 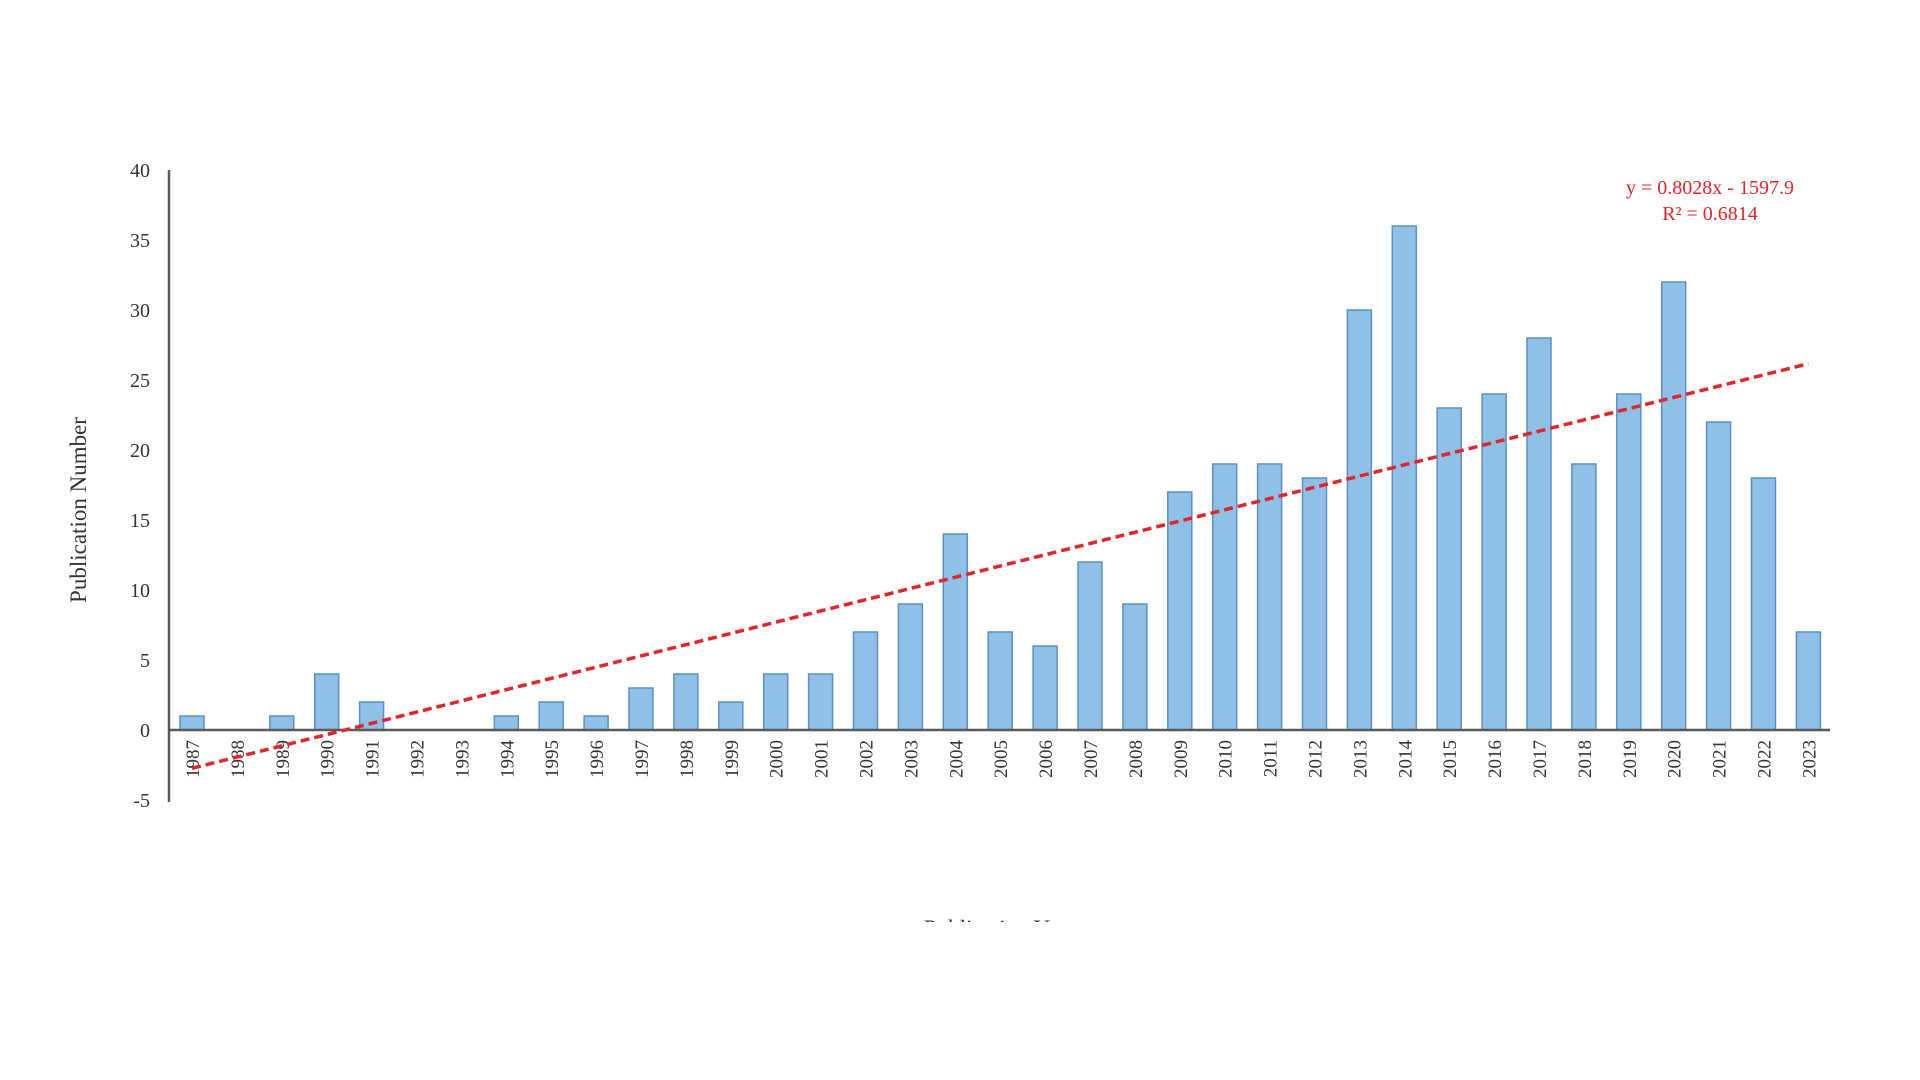 What do you see at coordinates (1710, 214) in the screenshot?
I see `trendline-r-squared: R² = 0.6814` at bounding box center [1710, 214].